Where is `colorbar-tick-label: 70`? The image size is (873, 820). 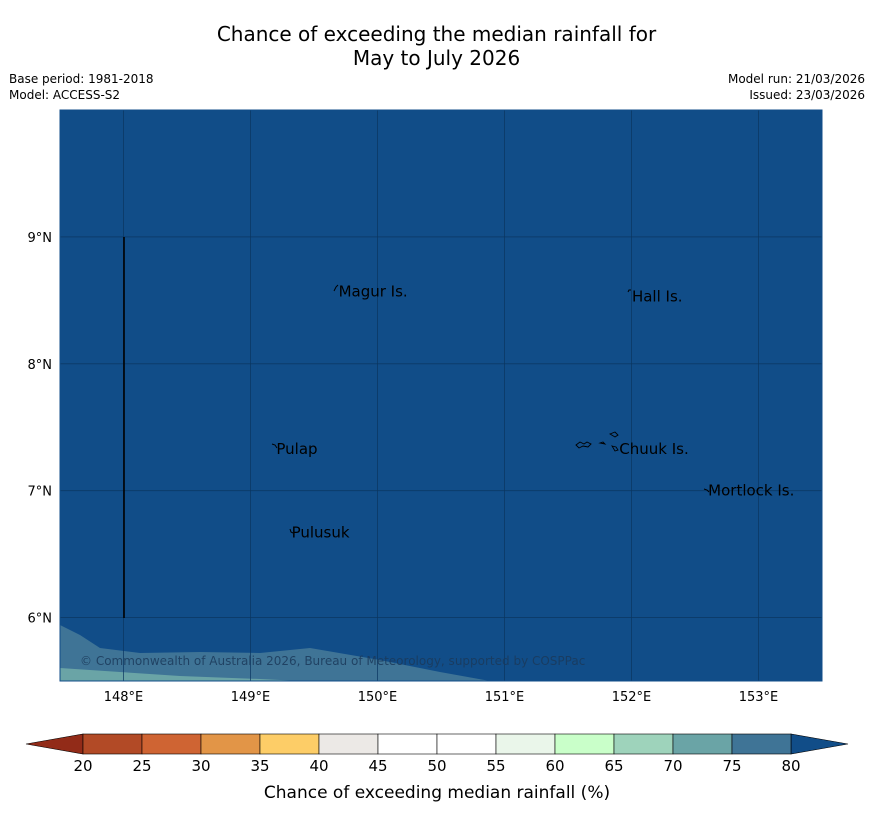
colorbar-tick-label: 70 is located at coordinates (672, 766).